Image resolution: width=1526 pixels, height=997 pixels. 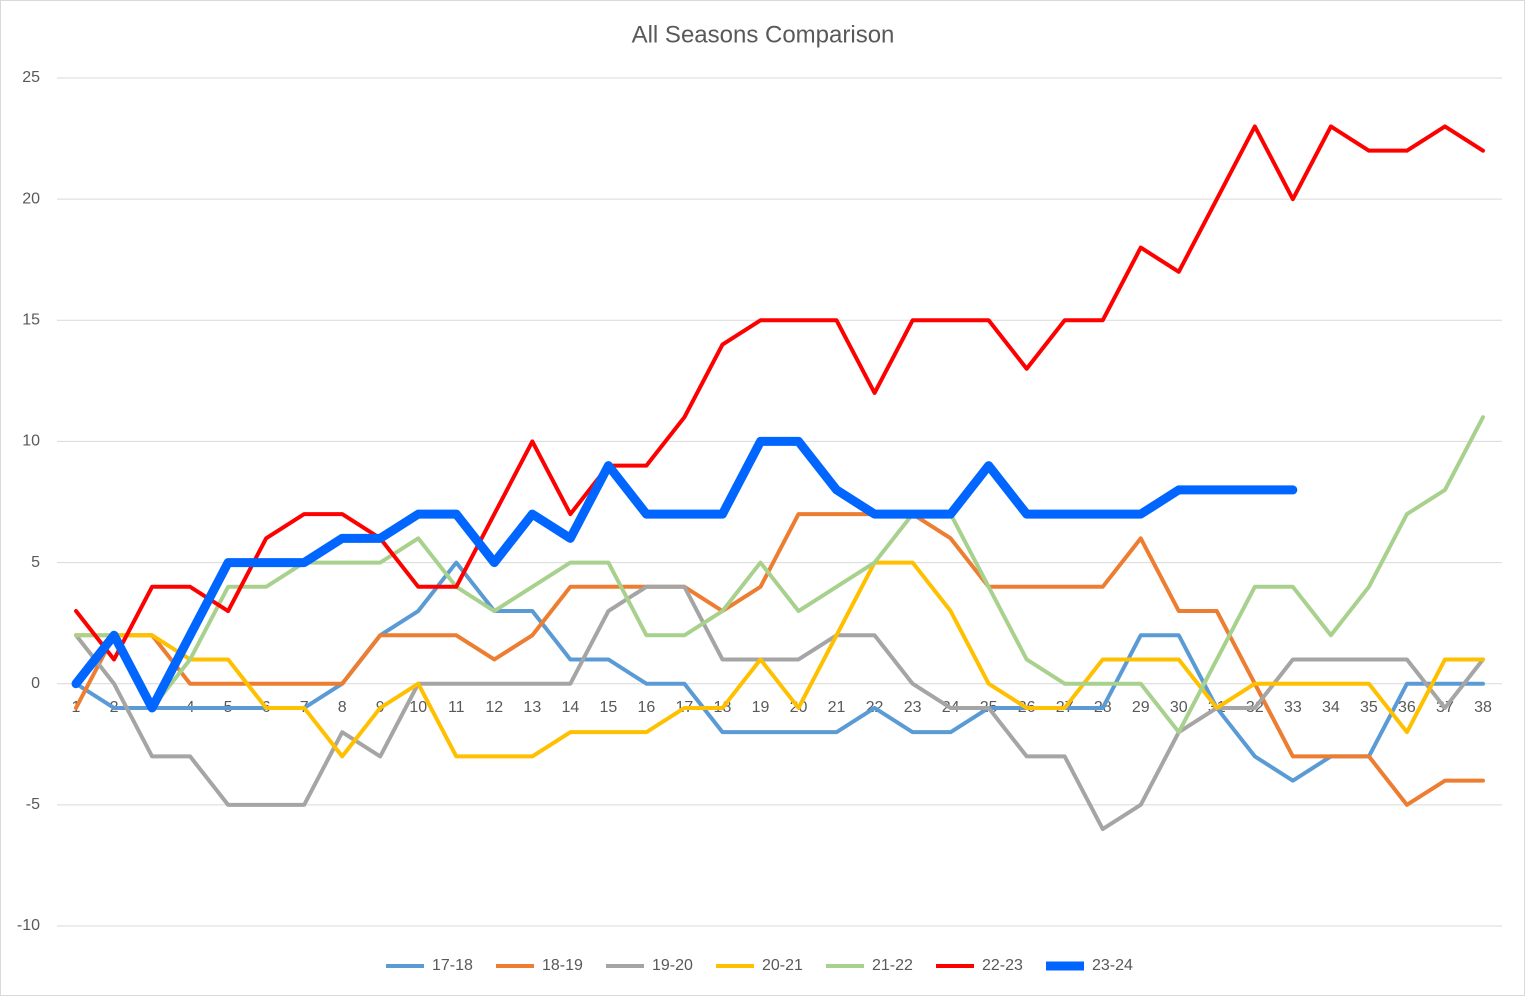 I want to click on x-tick-label: 14, so click(x=570, y=707).